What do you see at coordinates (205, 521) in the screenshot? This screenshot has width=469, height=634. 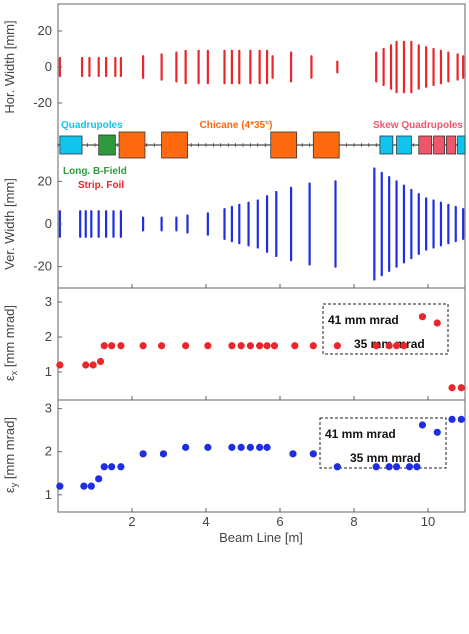 I see `x-tick-label: 4` at bounding box center [205, 521].